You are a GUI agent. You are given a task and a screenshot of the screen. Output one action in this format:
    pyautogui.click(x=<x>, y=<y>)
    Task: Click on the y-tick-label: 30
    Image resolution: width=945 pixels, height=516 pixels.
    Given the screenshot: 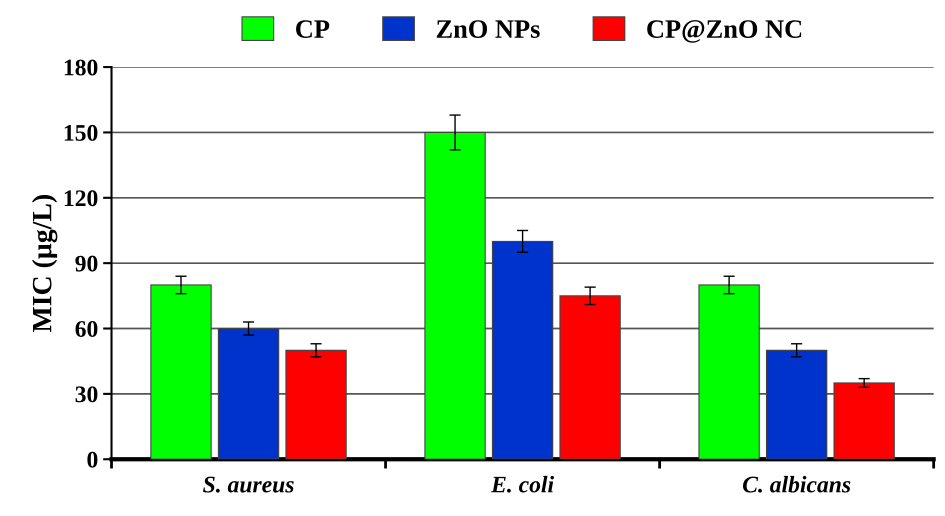 What is the action you would take?
    pyautogui.click(x=87, y=394)
    